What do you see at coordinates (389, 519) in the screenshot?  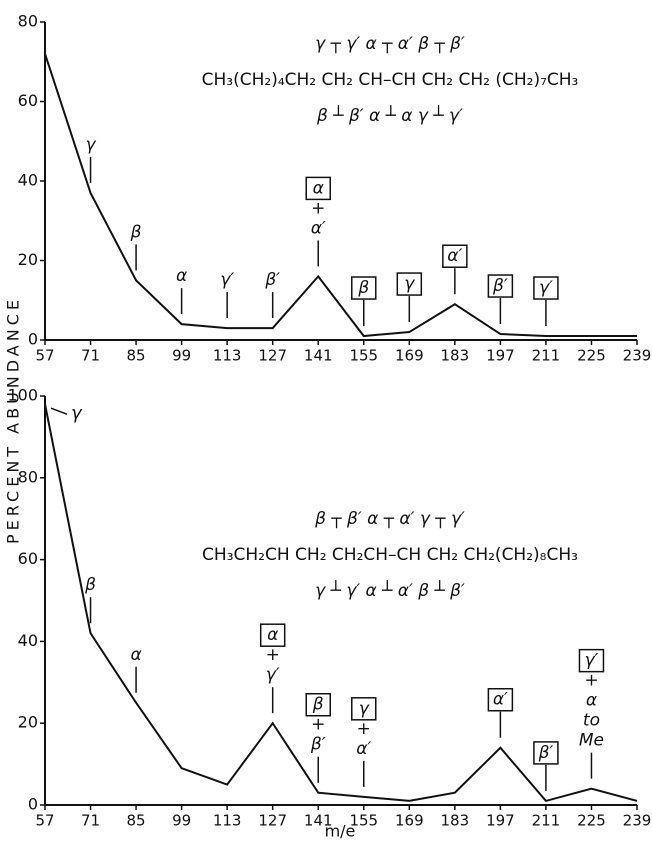 I see `structure-cleavage-top: β ┬ β′ α ┬ α′ γ ┬ γ′` at bounding box center [389, 519].